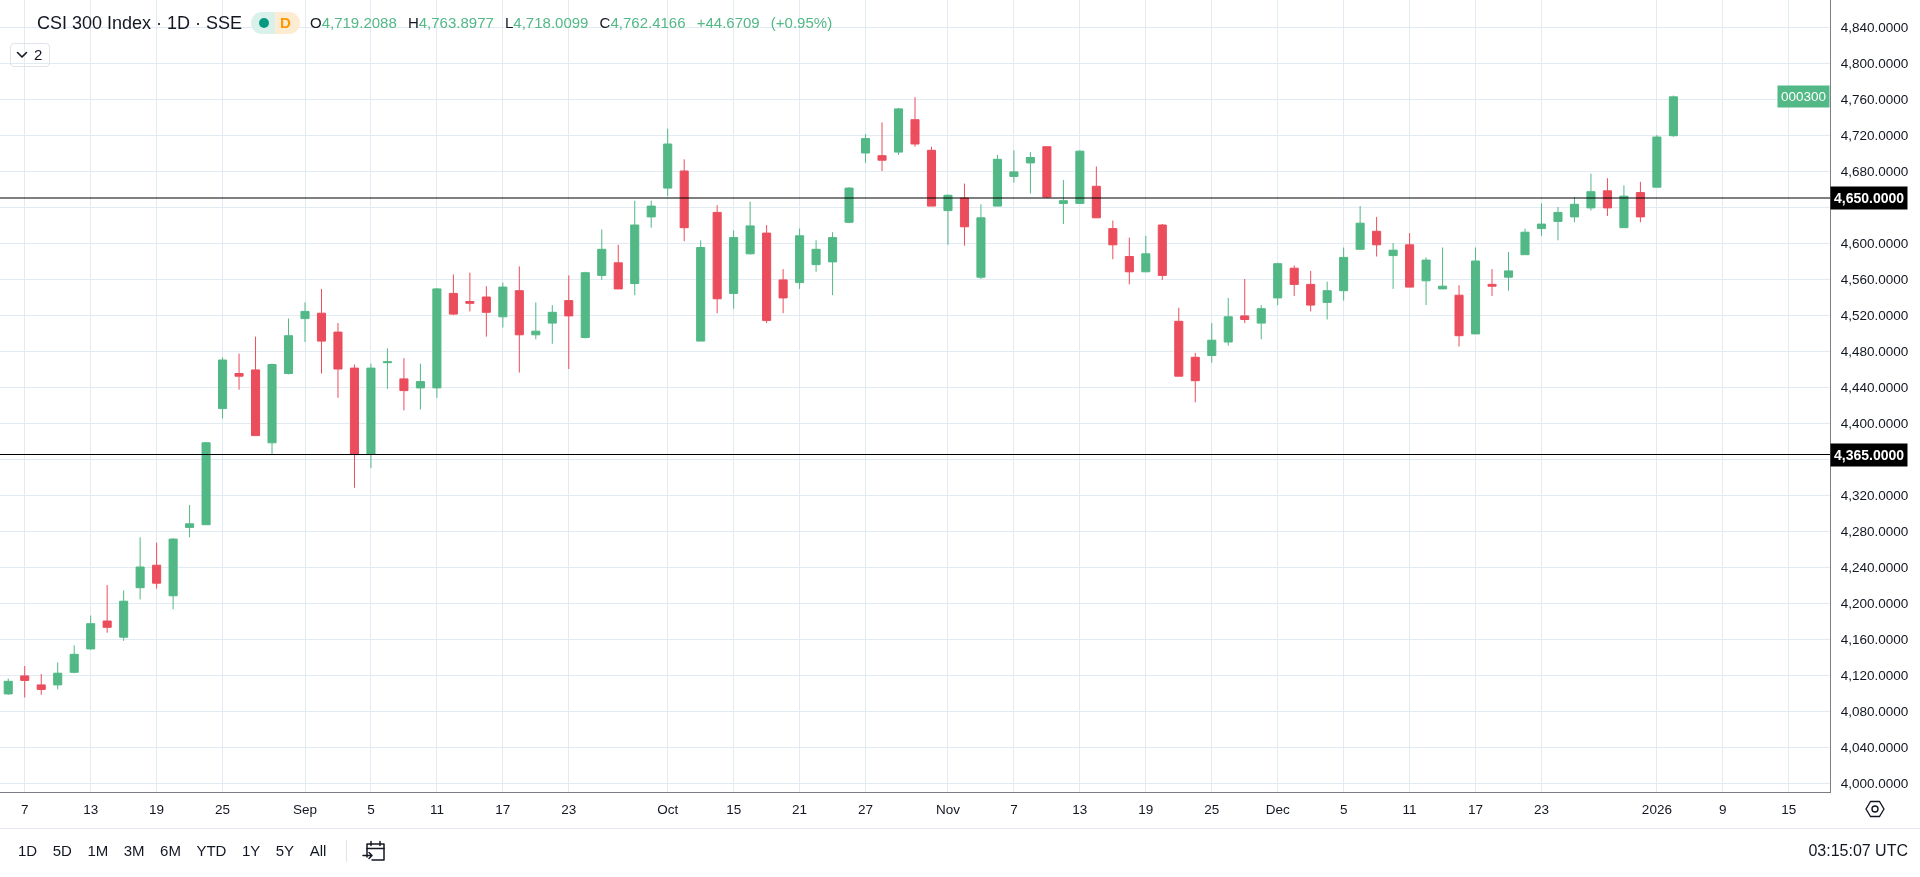 Image resolution: width=1920 pixels, height=877 pixels. Describe the element at coordinates (1874, 783) in the screenshot. I see `y-tick-label: 4,000.0000` at that location.